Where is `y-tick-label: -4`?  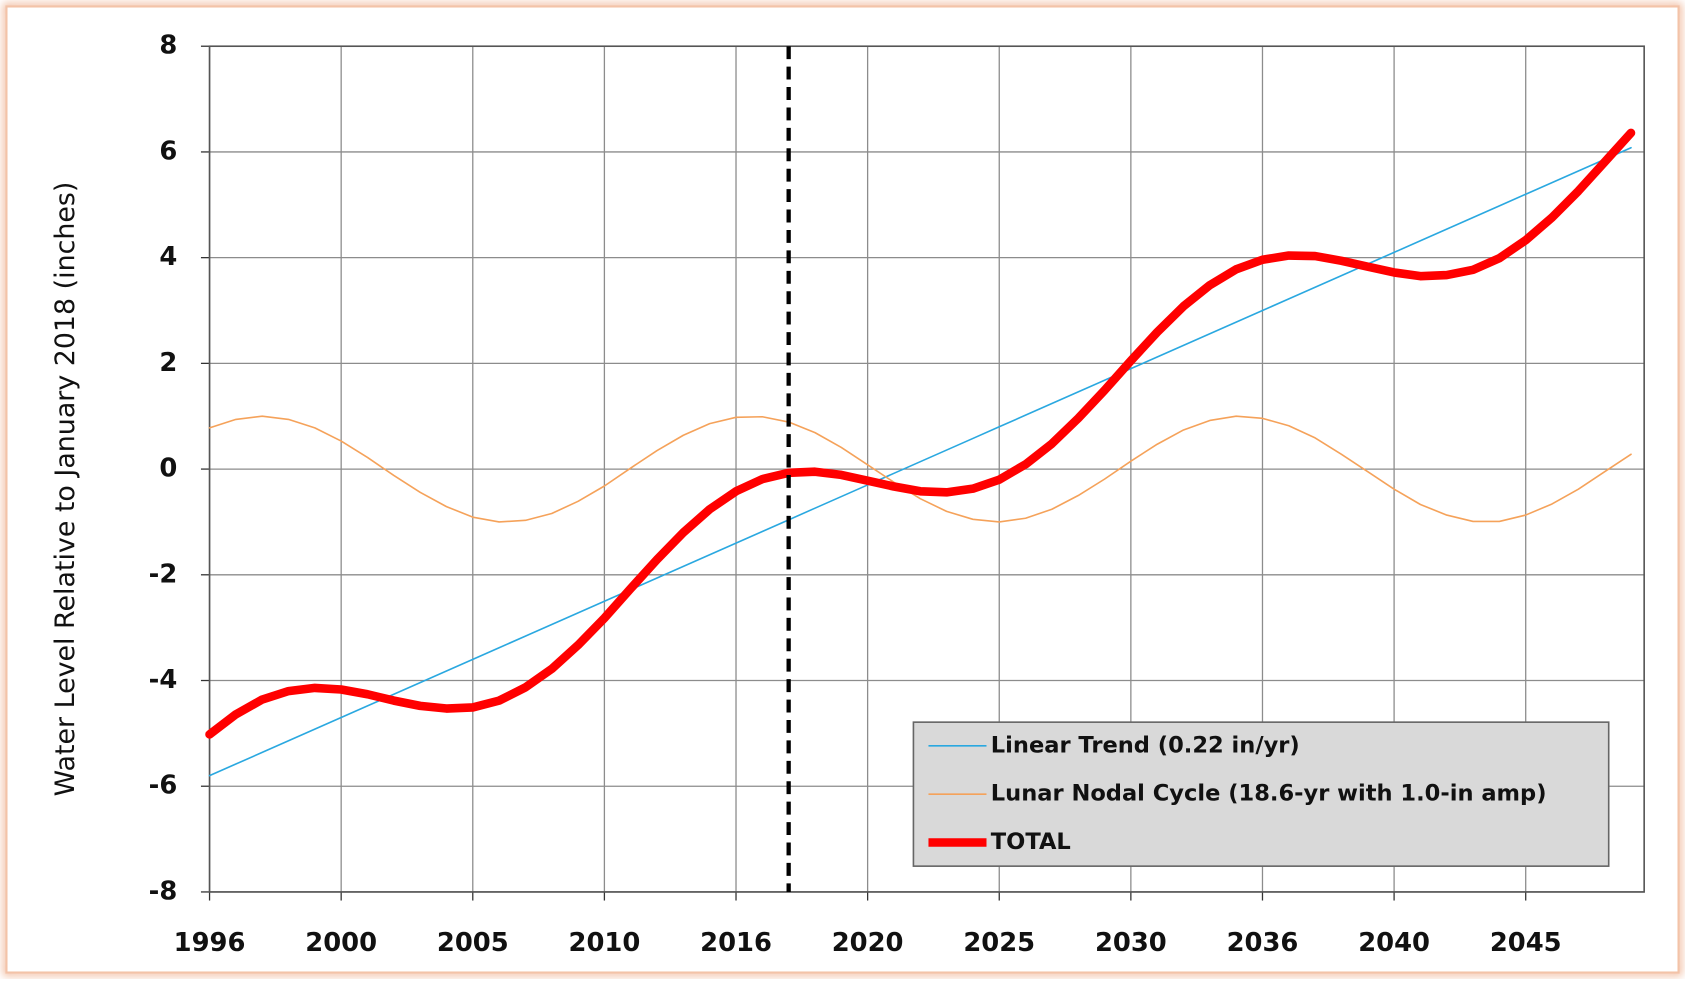 y-tick-label: -4 is located at coordinates (163, 680).